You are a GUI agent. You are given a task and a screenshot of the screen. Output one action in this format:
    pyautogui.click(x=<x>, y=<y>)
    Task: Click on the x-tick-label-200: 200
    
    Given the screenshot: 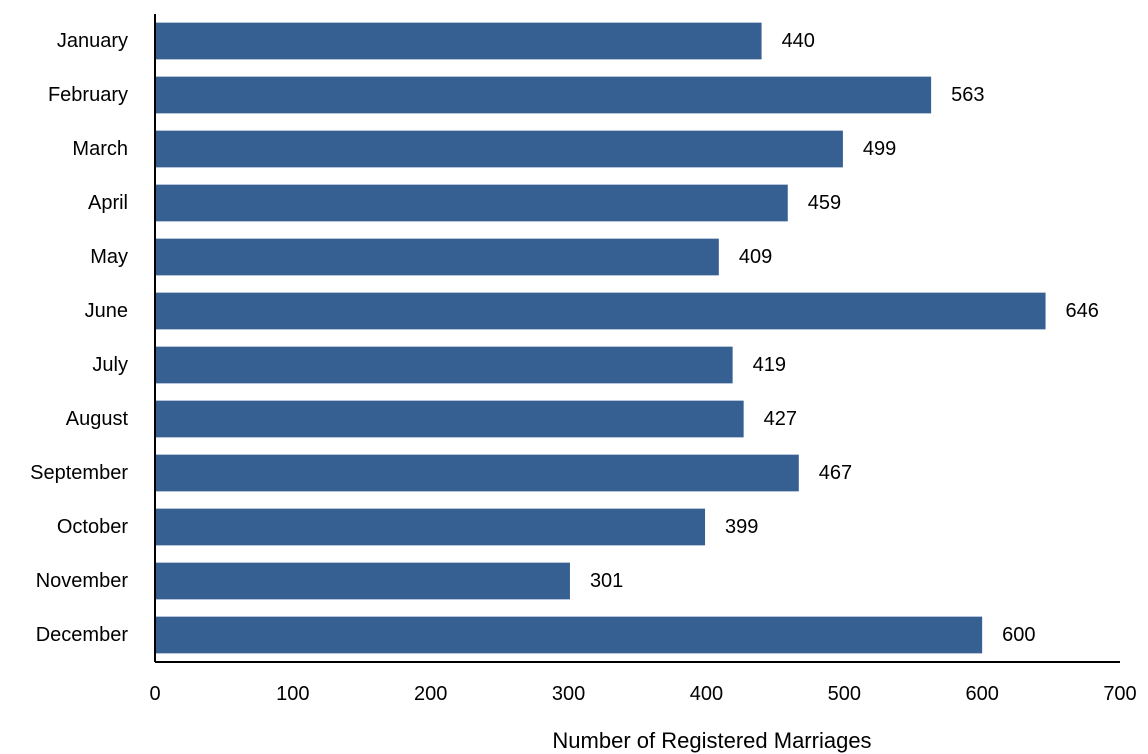 What is the action you would take?
    pyautogui.click(x=430, y=694)
    